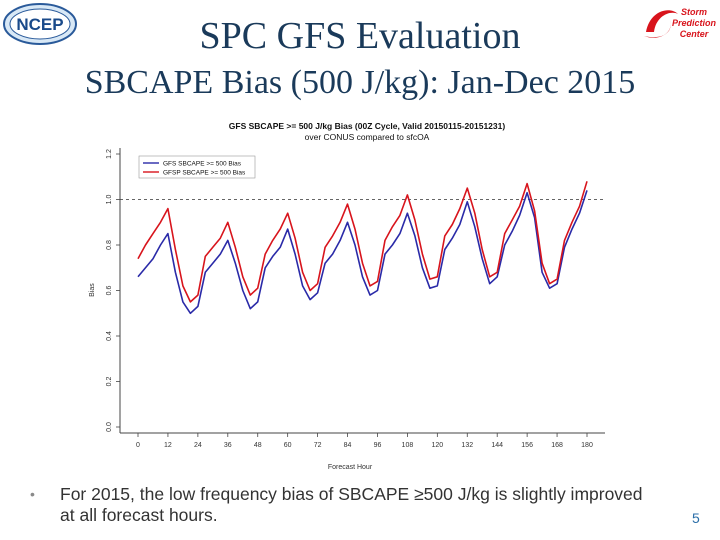  What do you see at coordinates (497, 445) in the screenshot?
I see `x-tick-label: 144` at bounding box center [497, 445].